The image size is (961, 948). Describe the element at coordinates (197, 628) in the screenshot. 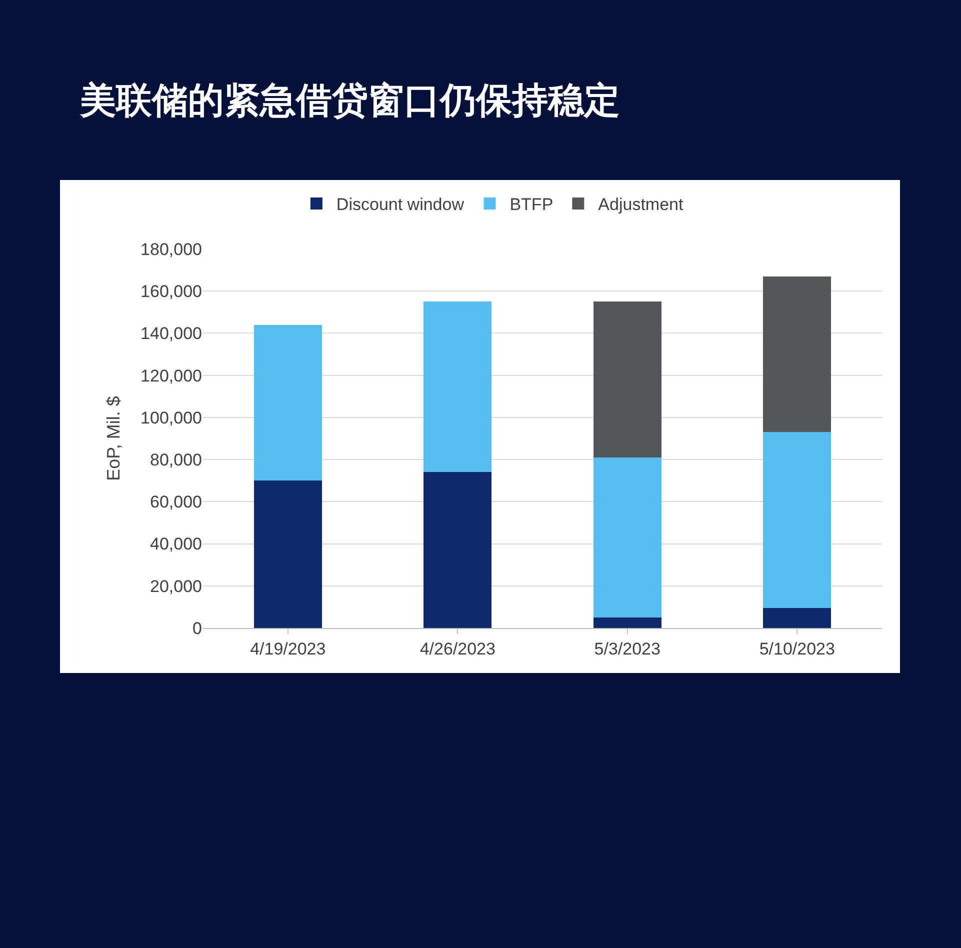

I see `y-tick-label: 0` at that location.